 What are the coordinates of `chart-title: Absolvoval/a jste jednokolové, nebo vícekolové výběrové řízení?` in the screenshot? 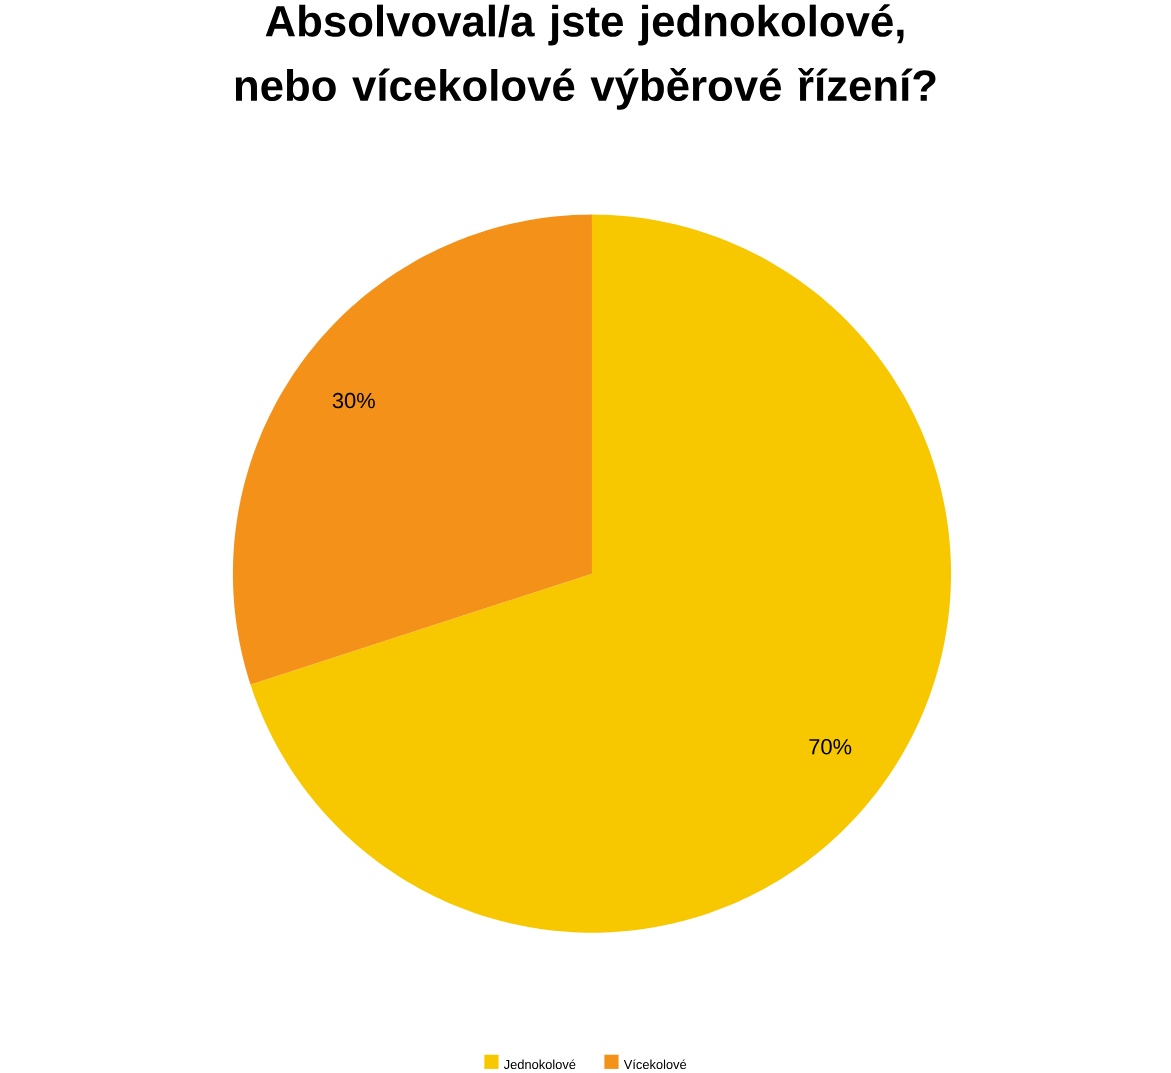 It's located at (585, 57).